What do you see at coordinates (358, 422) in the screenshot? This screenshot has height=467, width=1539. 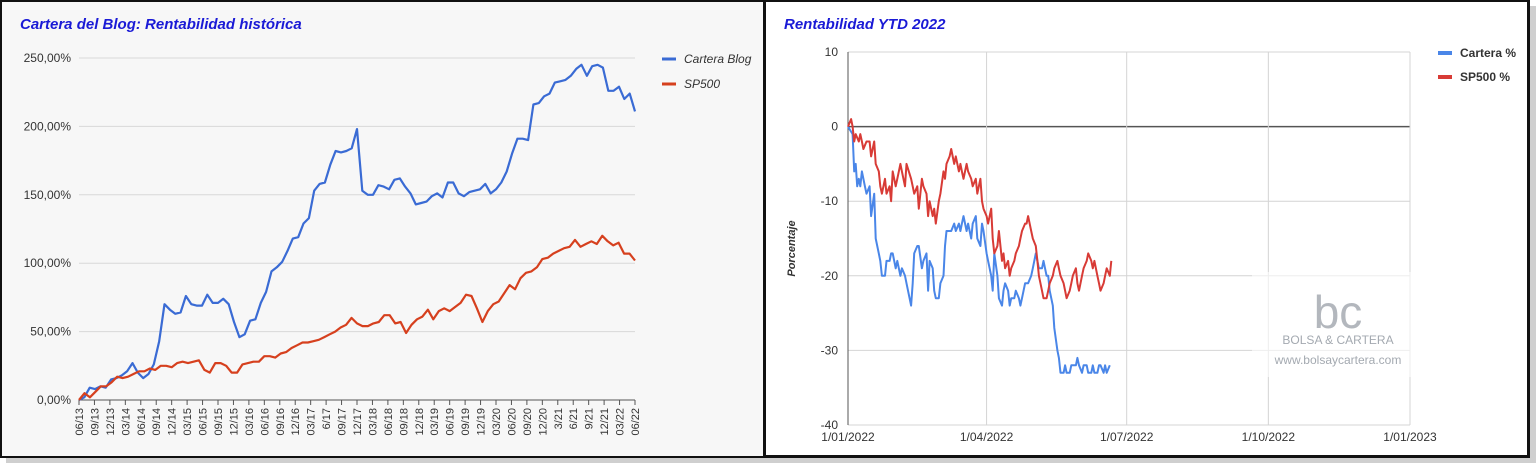 I see `x-tick-label: 12/17` at bounding box center [358, 422].